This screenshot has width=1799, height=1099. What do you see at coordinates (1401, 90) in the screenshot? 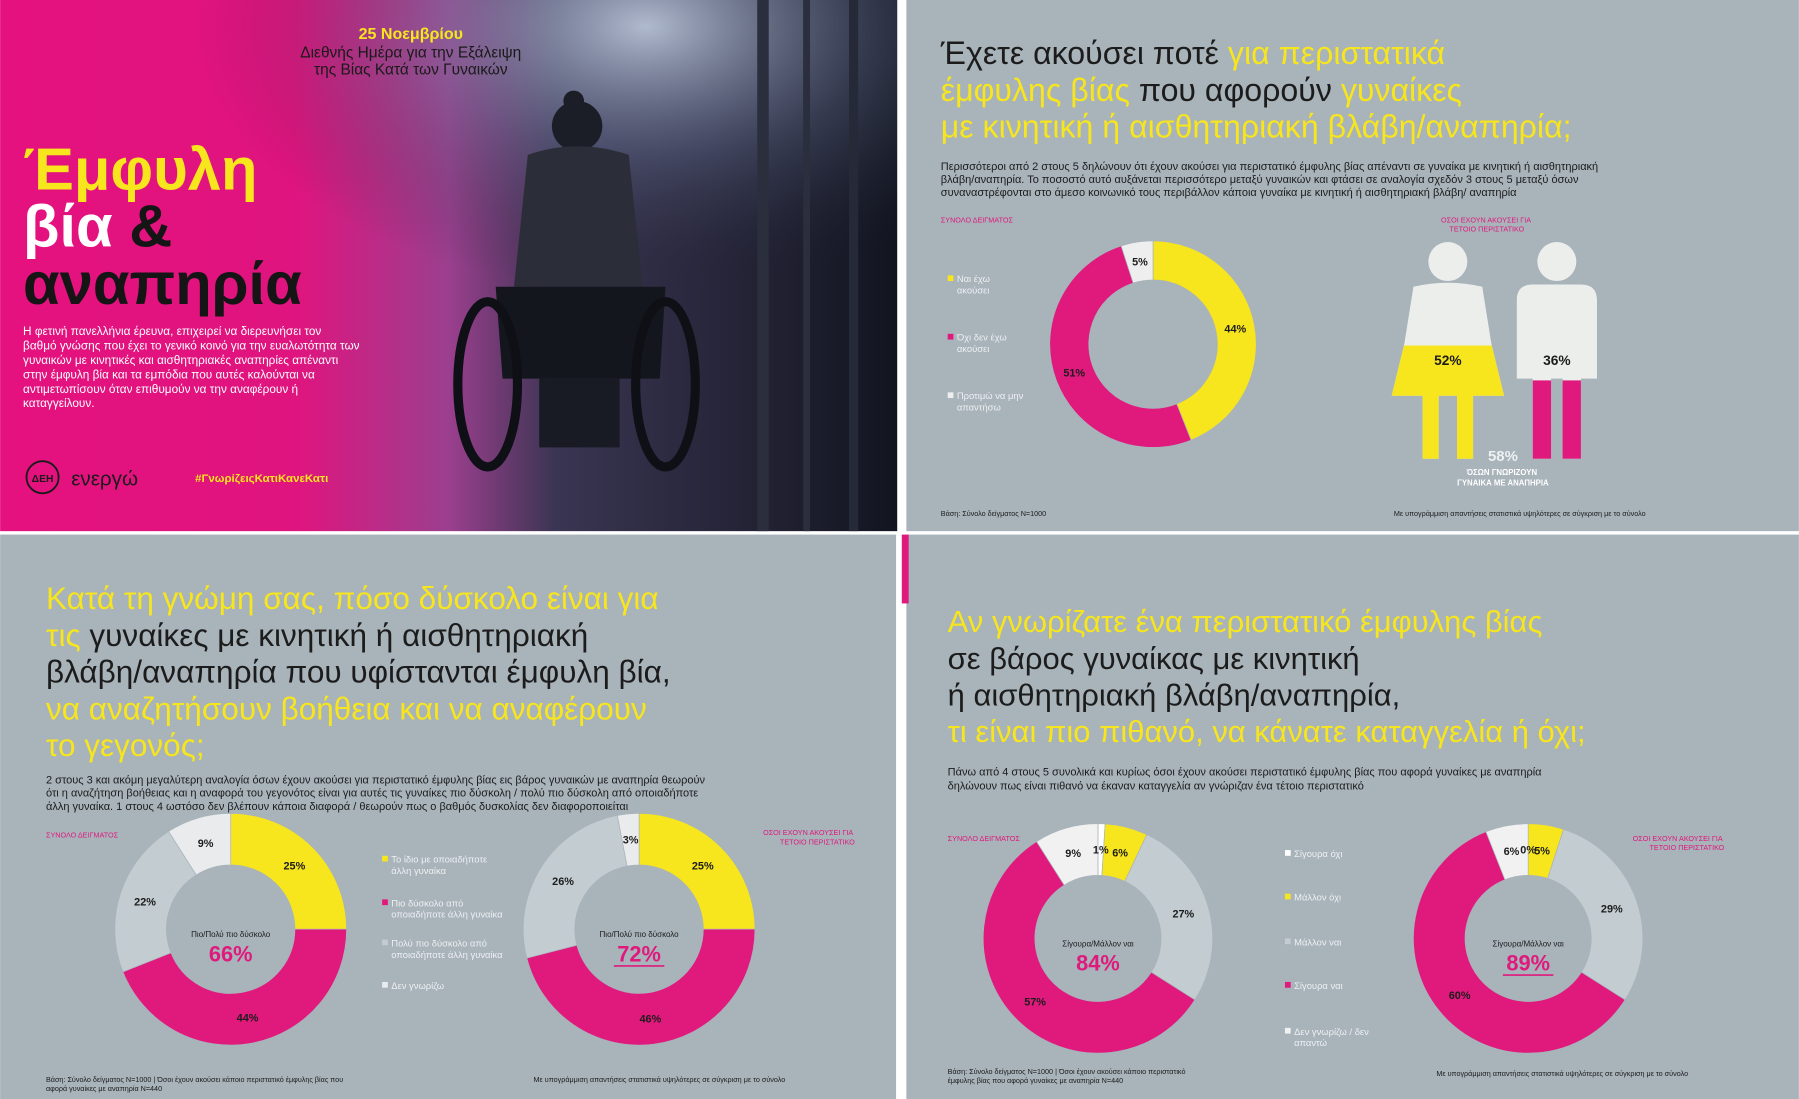
I see `title-segment: γυναίκες` at bounding box center [1401, 90].